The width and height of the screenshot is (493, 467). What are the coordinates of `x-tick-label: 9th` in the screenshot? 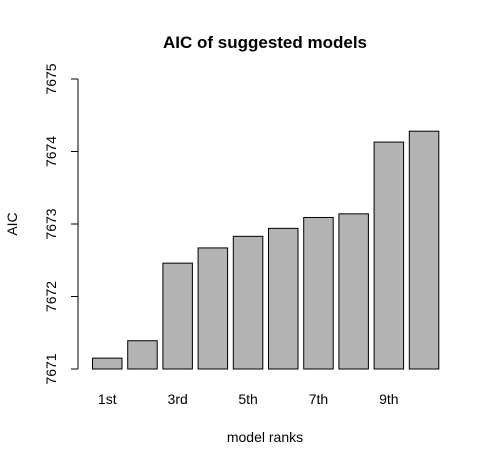 It's located at (388, 399).